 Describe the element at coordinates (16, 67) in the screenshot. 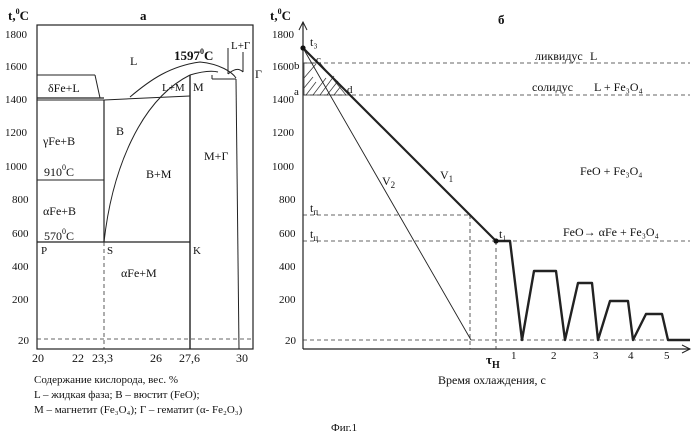

I see `left-y-tick: 1600` at that location.